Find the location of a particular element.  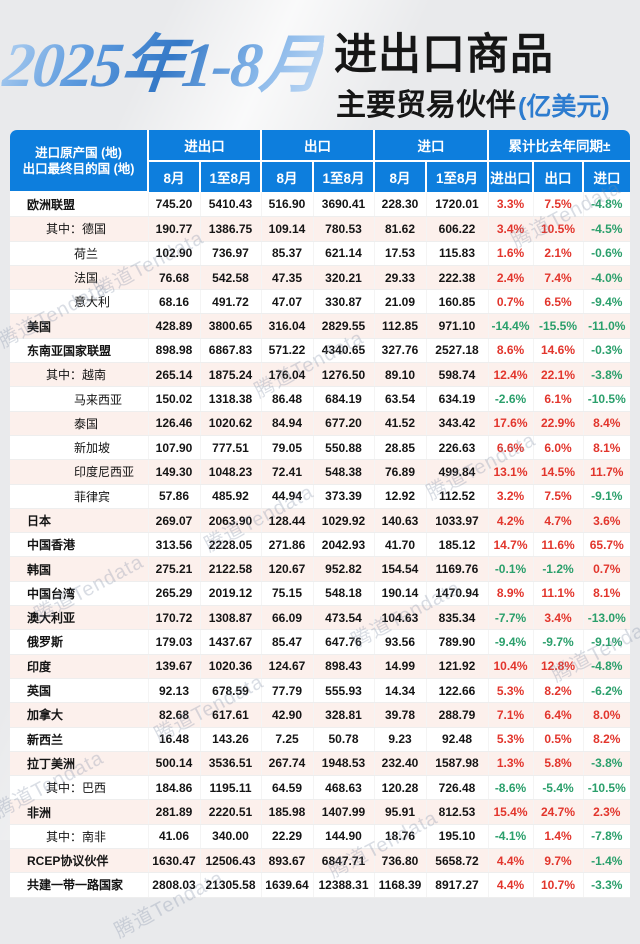

row-label: 其中：德国 is located at coordinates (79, 229).